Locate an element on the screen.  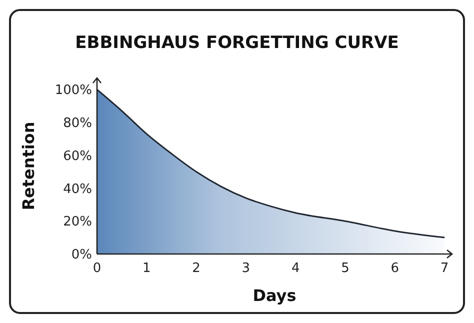
y-tick-label: 0% is located at coordinates (81, 255).